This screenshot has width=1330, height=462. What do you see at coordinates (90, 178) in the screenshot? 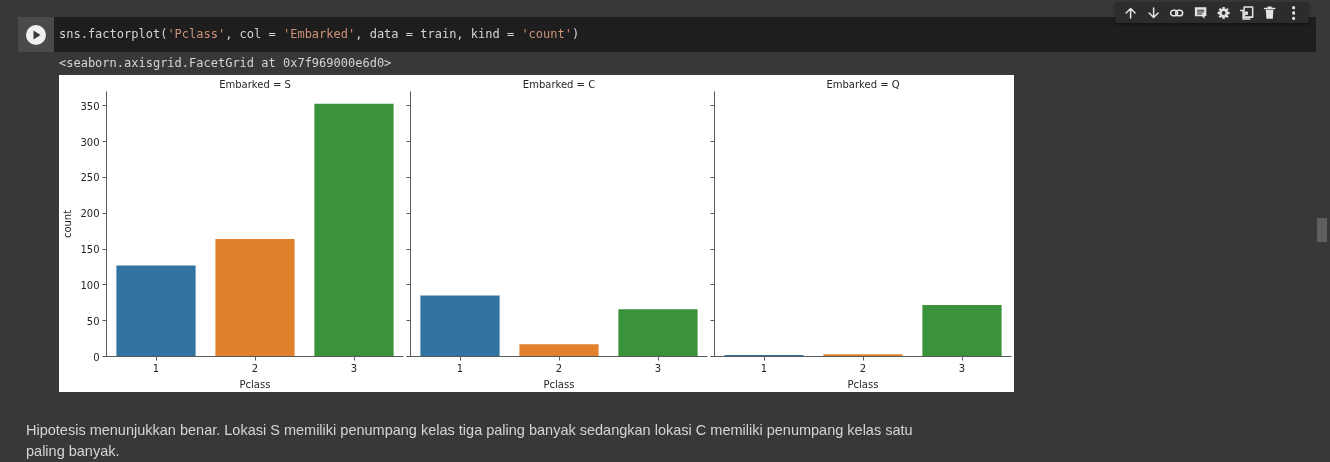
I see `y-tick-label: 250` at bounding box center [90, 178].